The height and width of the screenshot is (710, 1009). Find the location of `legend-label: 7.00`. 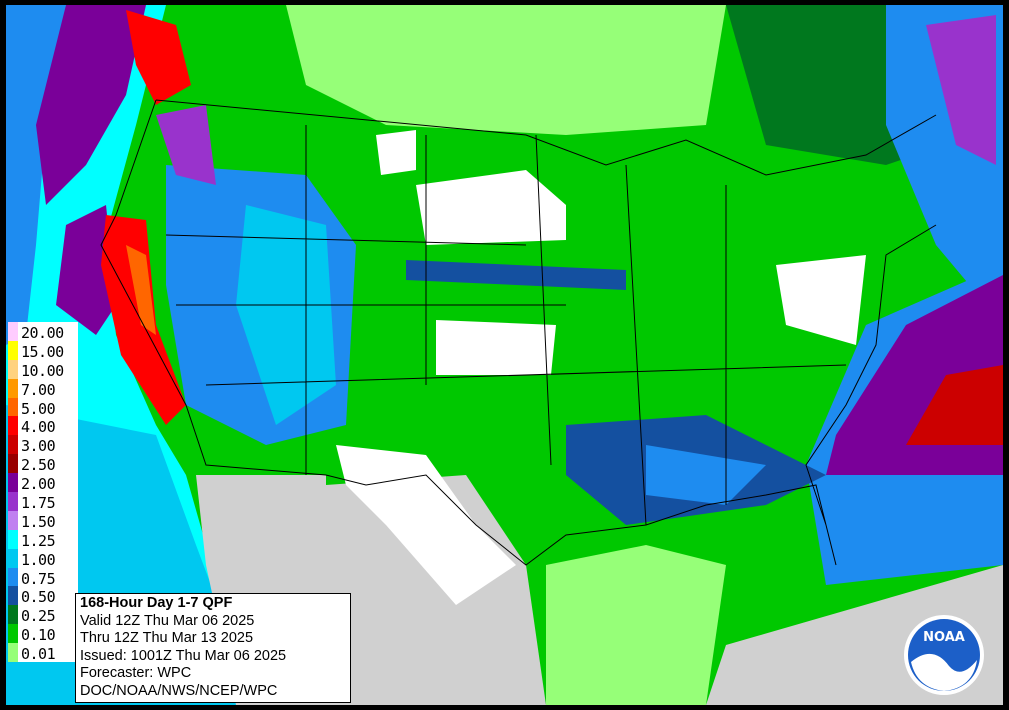

legend-label: 7.00 is located at coordinates (38, 389).